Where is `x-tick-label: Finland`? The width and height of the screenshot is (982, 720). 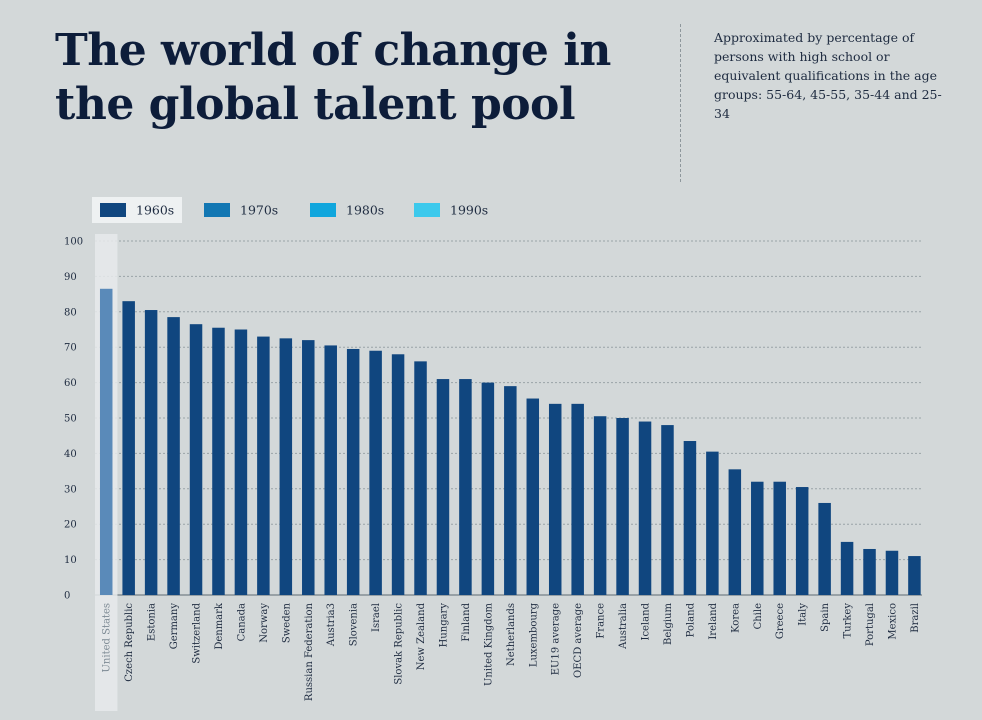 x-tick-label: Finland is located at coordinates (466, 621).